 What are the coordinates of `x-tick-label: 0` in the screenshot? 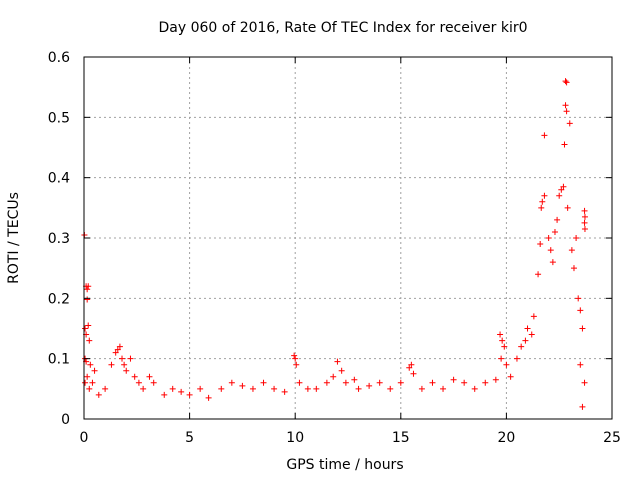 It's located at (84, 438).